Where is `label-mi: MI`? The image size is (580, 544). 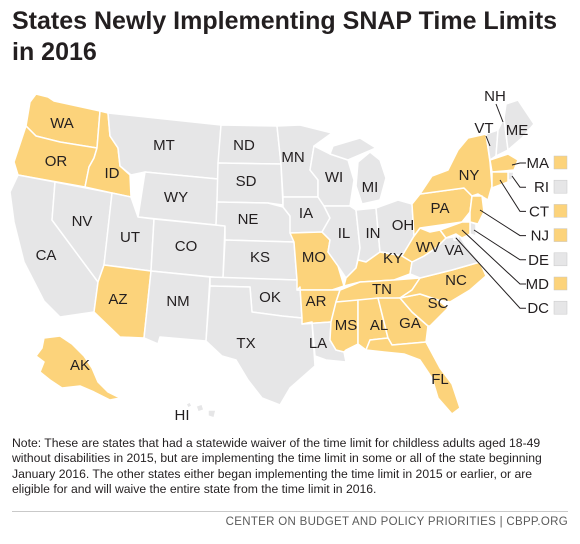 label-mi: MI is located at coordinates (370, 187).